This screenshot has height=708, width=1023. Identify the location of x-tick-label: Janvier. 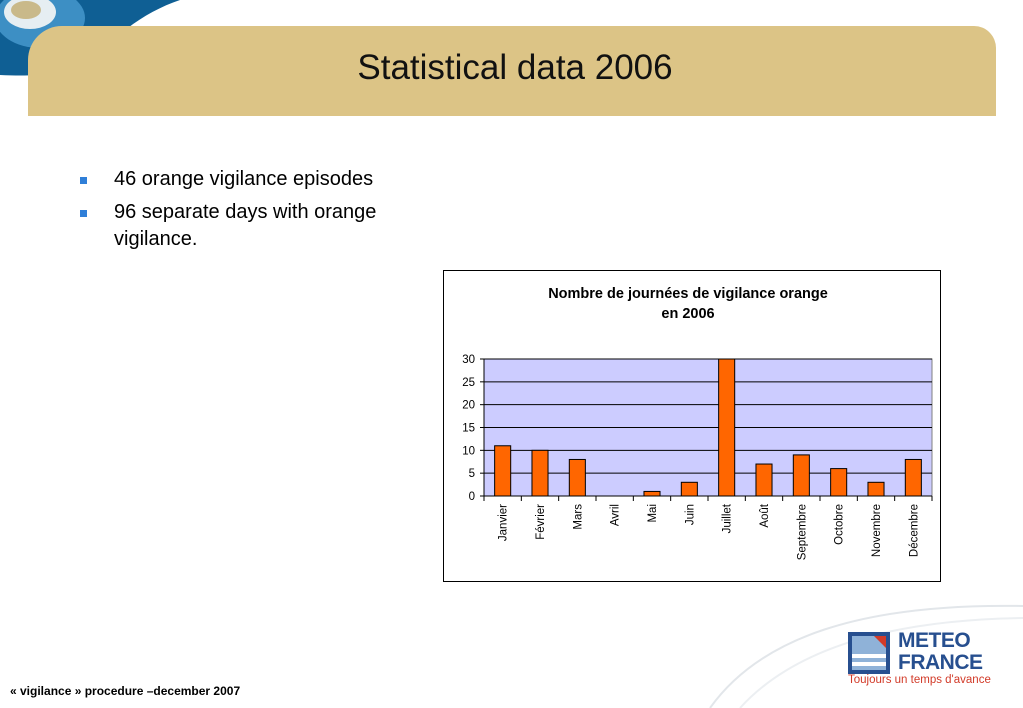
(504, 522).